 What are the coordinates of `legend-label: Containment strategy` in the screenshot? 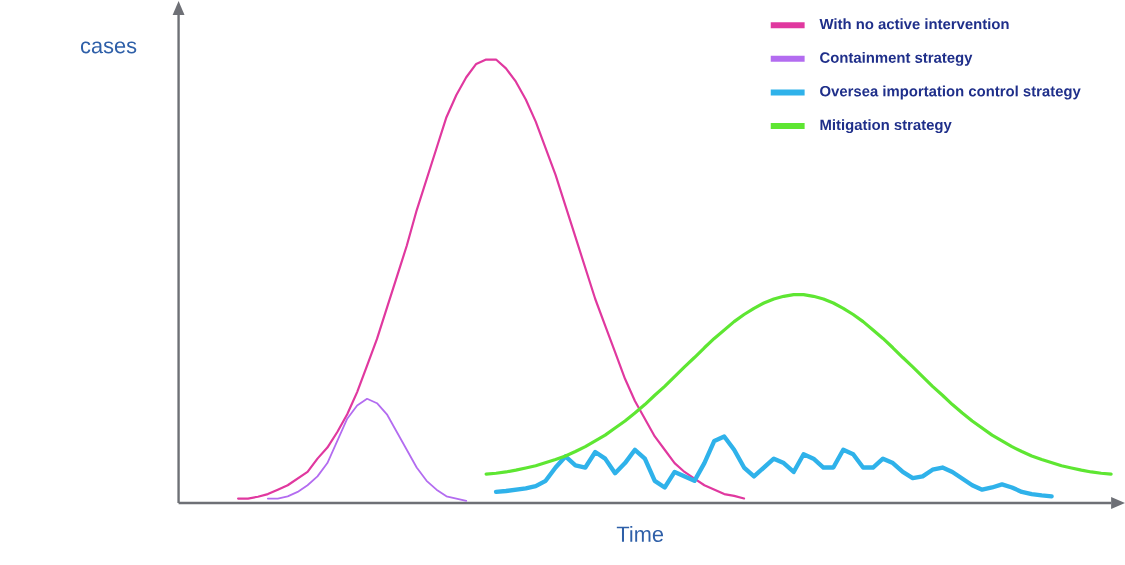 It's located at (896, 58).